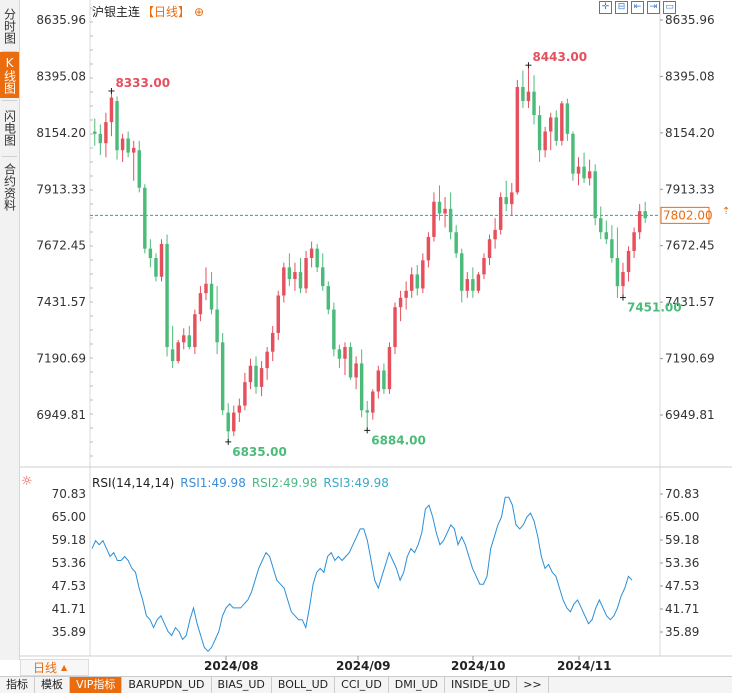 This screenshot has width=732, height=693. Describe the element at coordinates (481, 685) in the screenshot. I see `tab-inside: INSIDE_UD` at that location.